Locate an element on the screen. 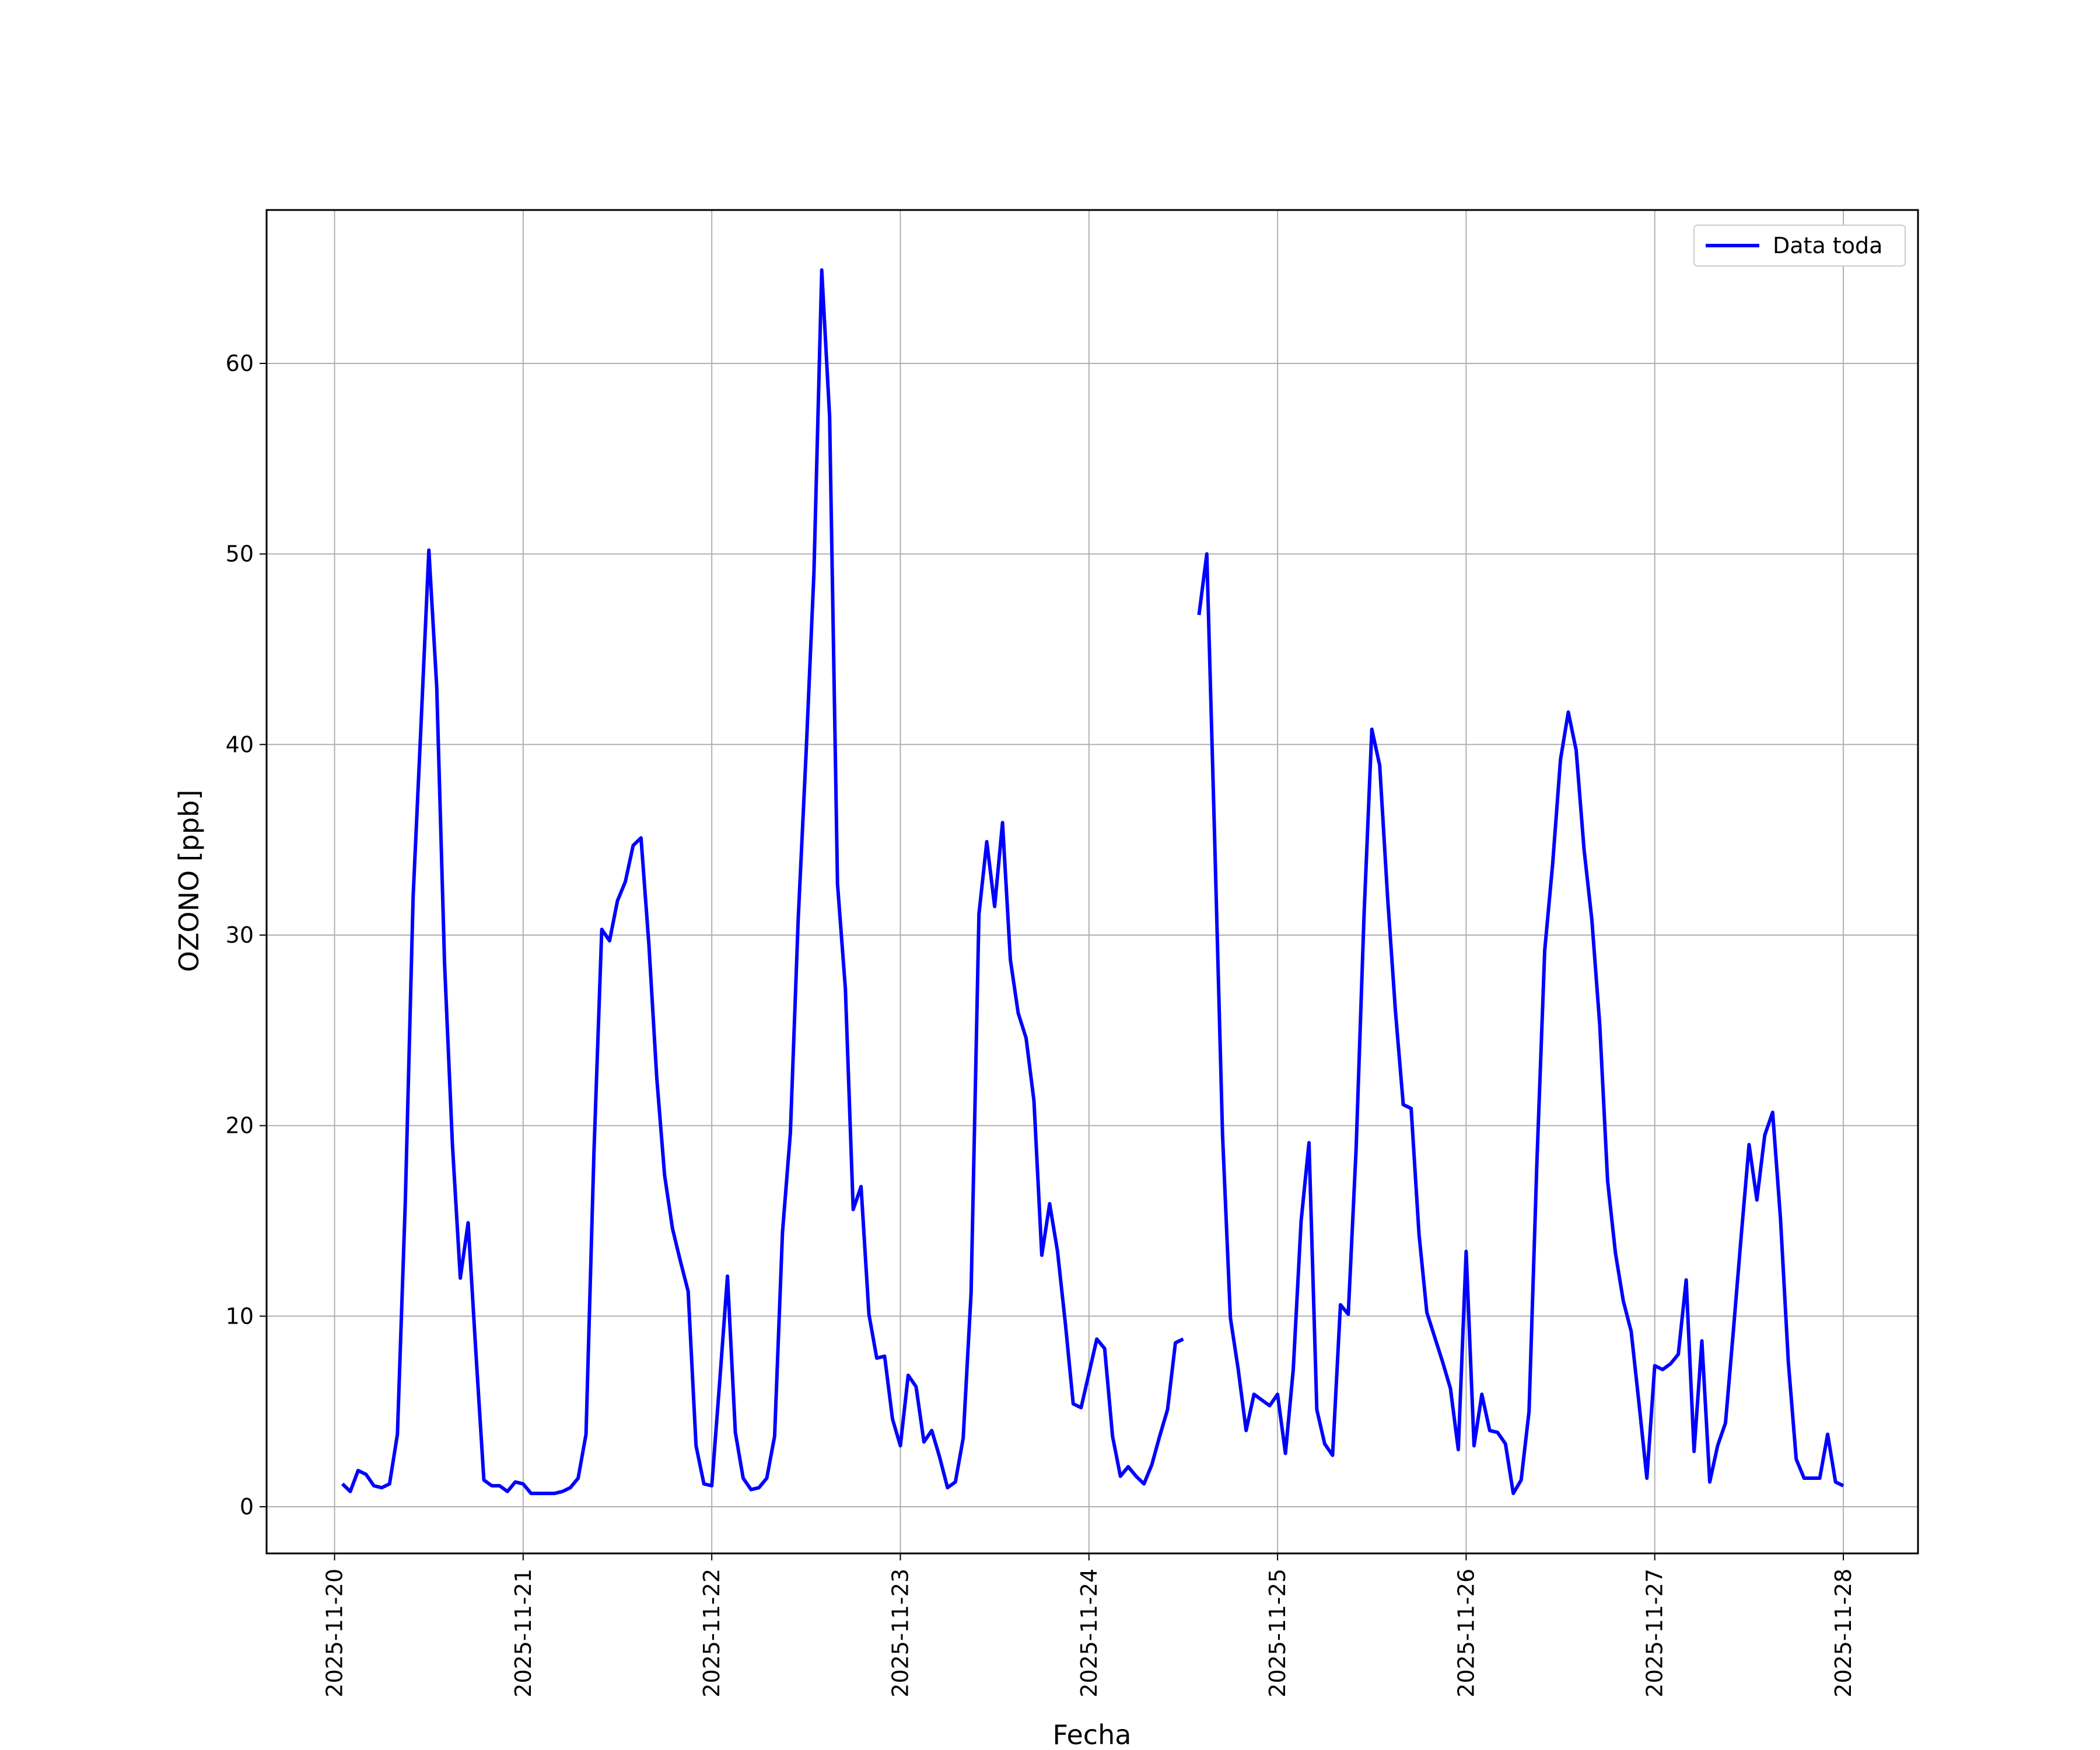 The width and height of the screenshot is (2100, 1750). x-tick-label: 2025-11-24 is located at coordinates (1089, 1633).